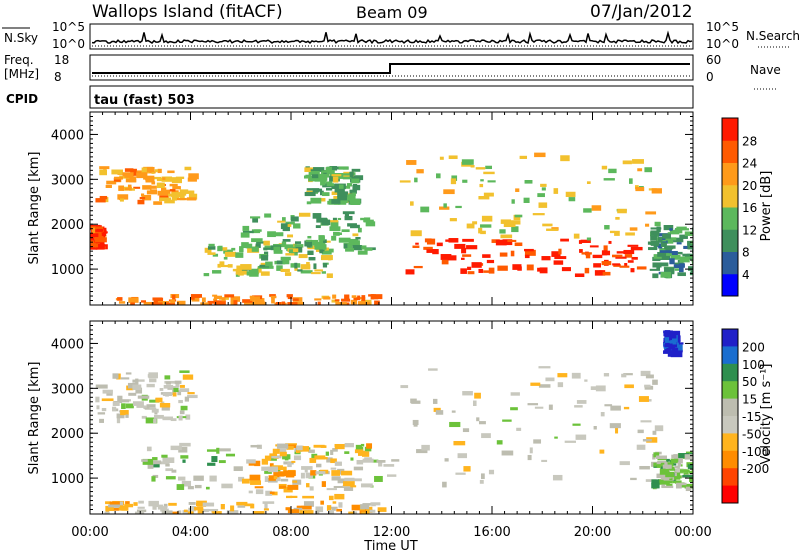 The width and height of the screenshot is (800, 554). What do you see at coordinates (730, 416) in the screenshot?
I see `colorbar-frame` at bounding box center [730, 416].